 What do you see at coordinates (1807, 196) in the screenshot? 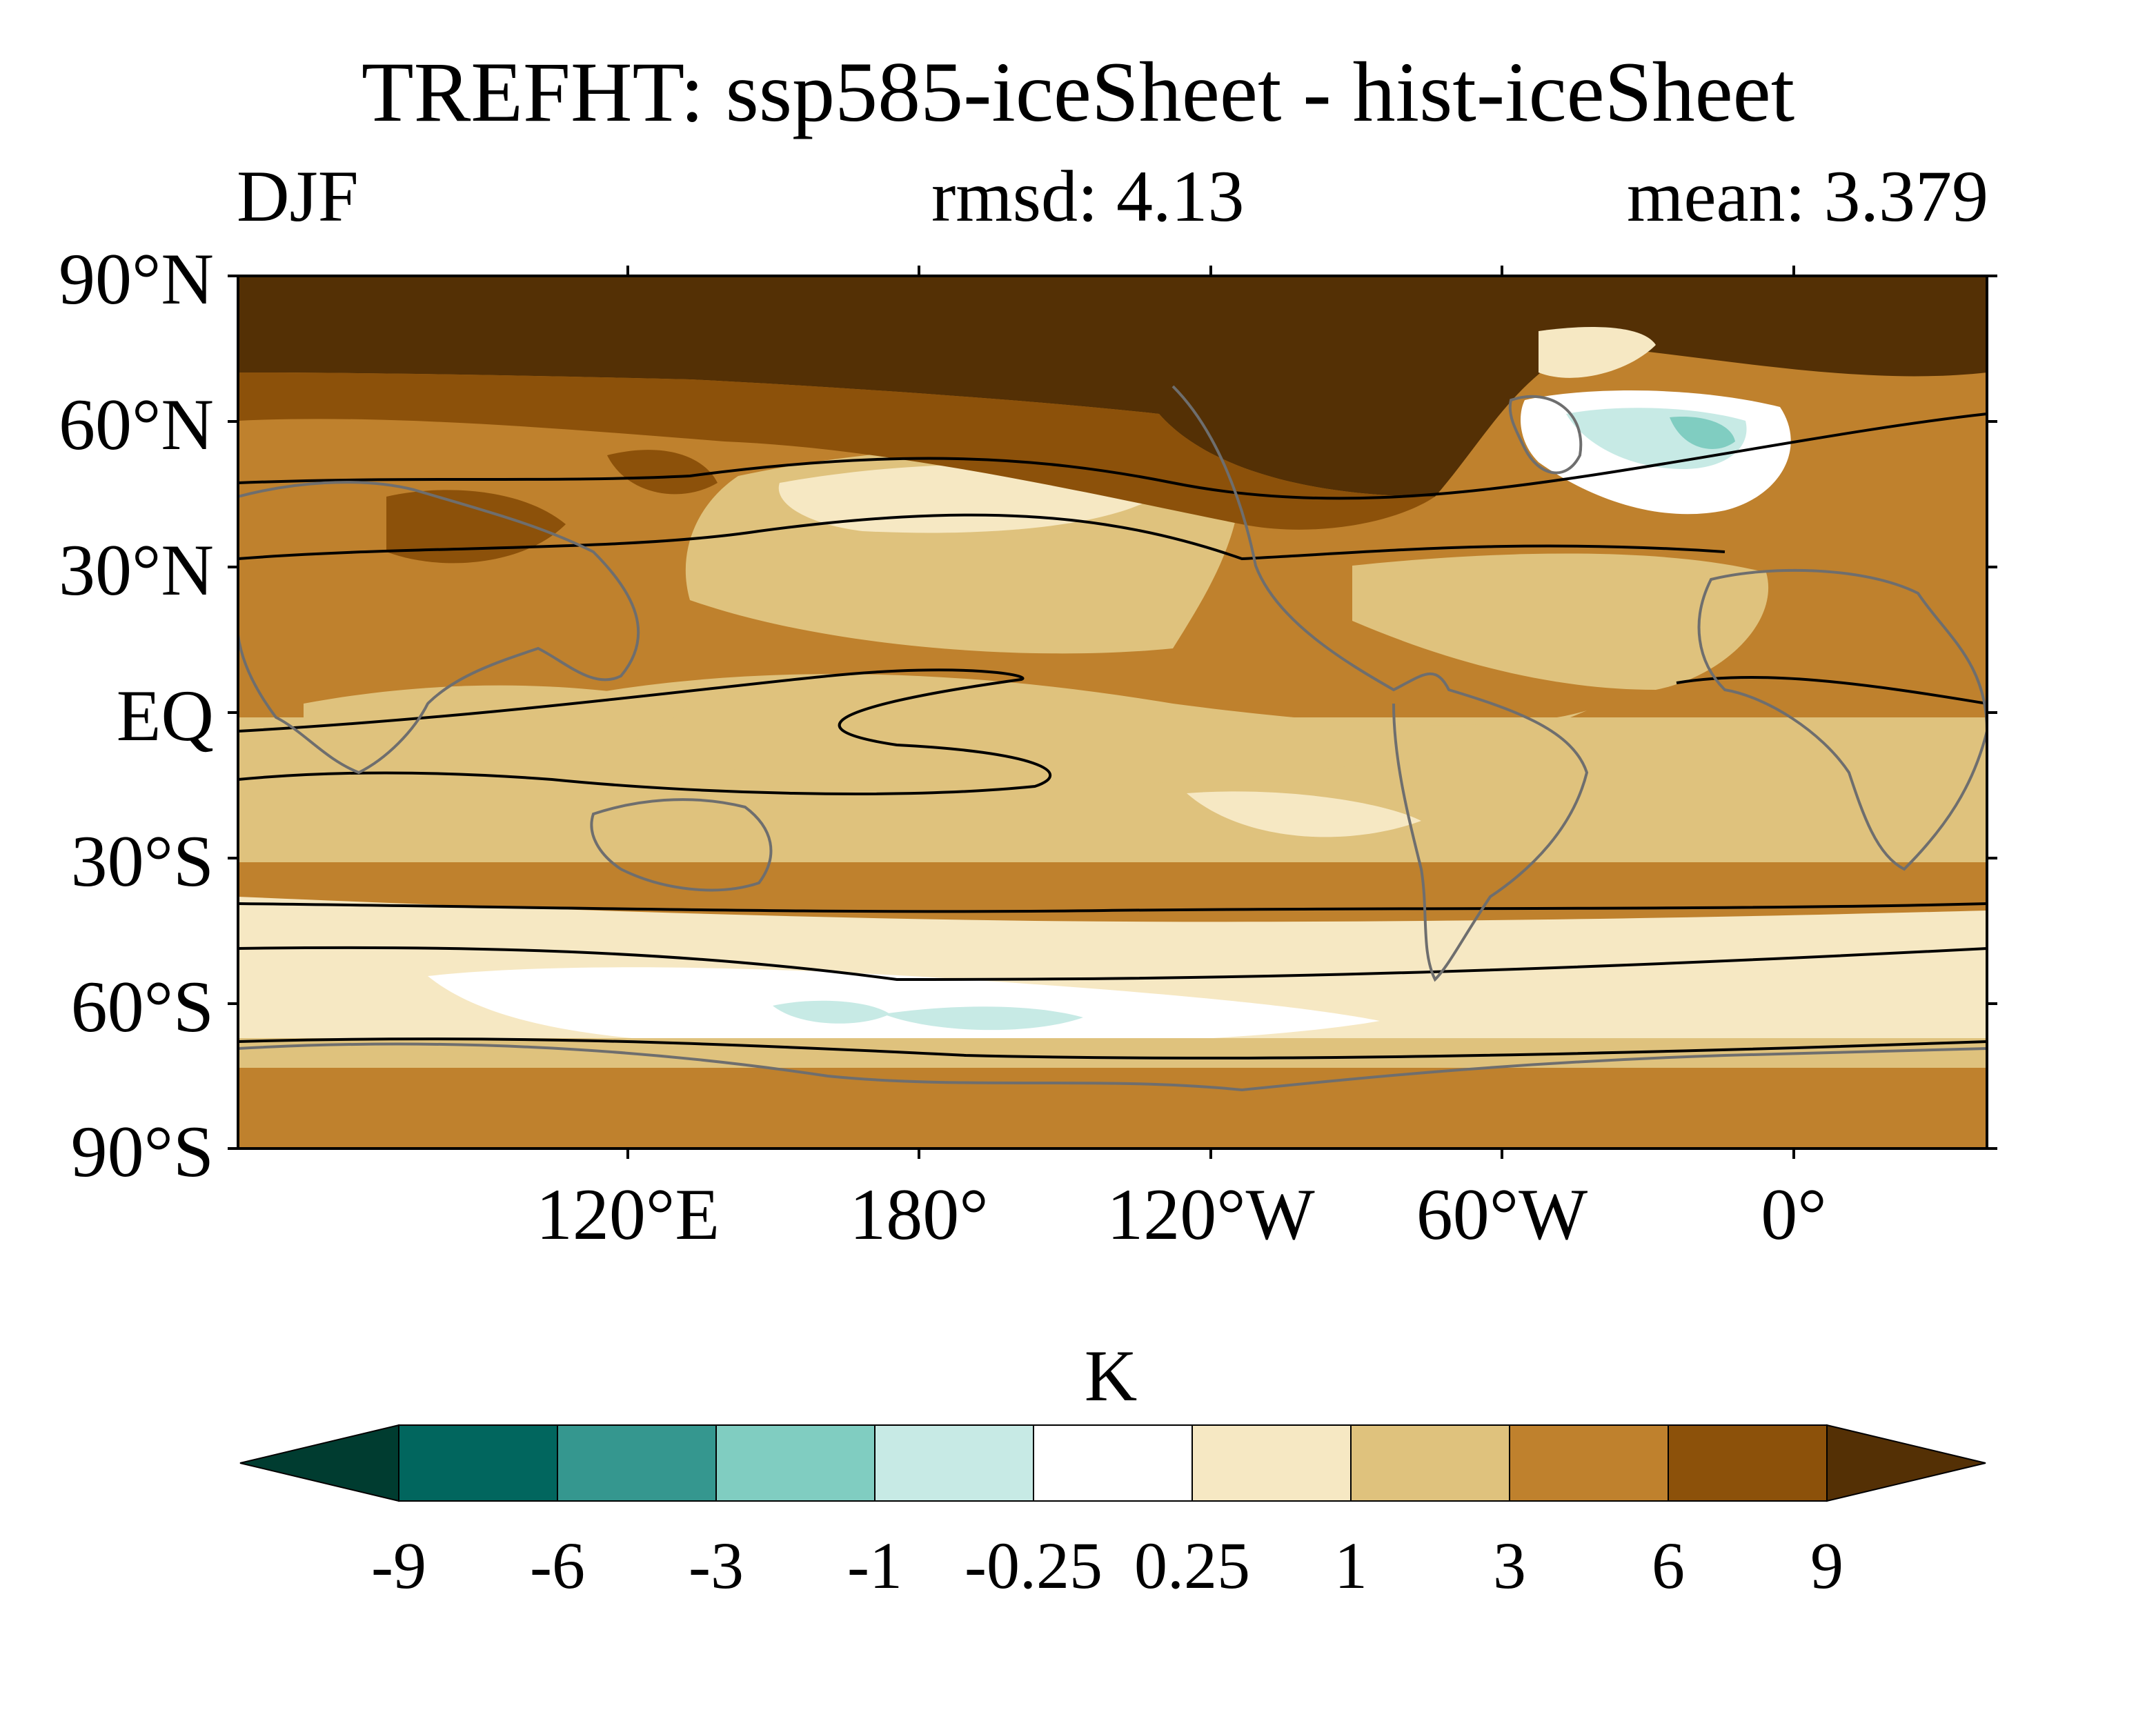
I see `mean-label: mean: 3.379` at bounding box center [1807, 196].